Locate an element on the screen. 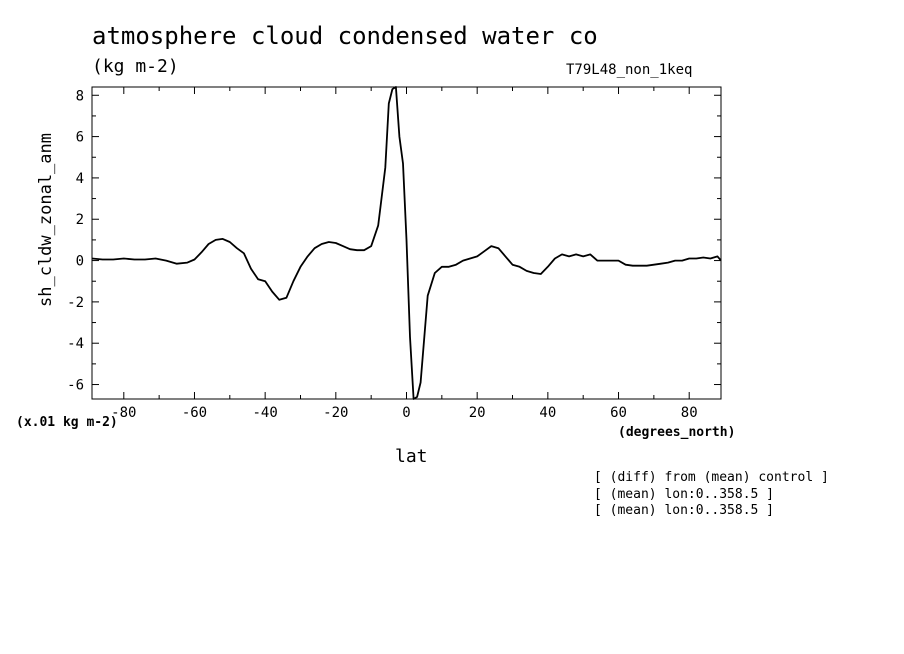 This screenshot has height=654, width=904. footnote-mean-lon-1: [ (mean) lon:0..358.5 ] is located at coordinates (684, 494).